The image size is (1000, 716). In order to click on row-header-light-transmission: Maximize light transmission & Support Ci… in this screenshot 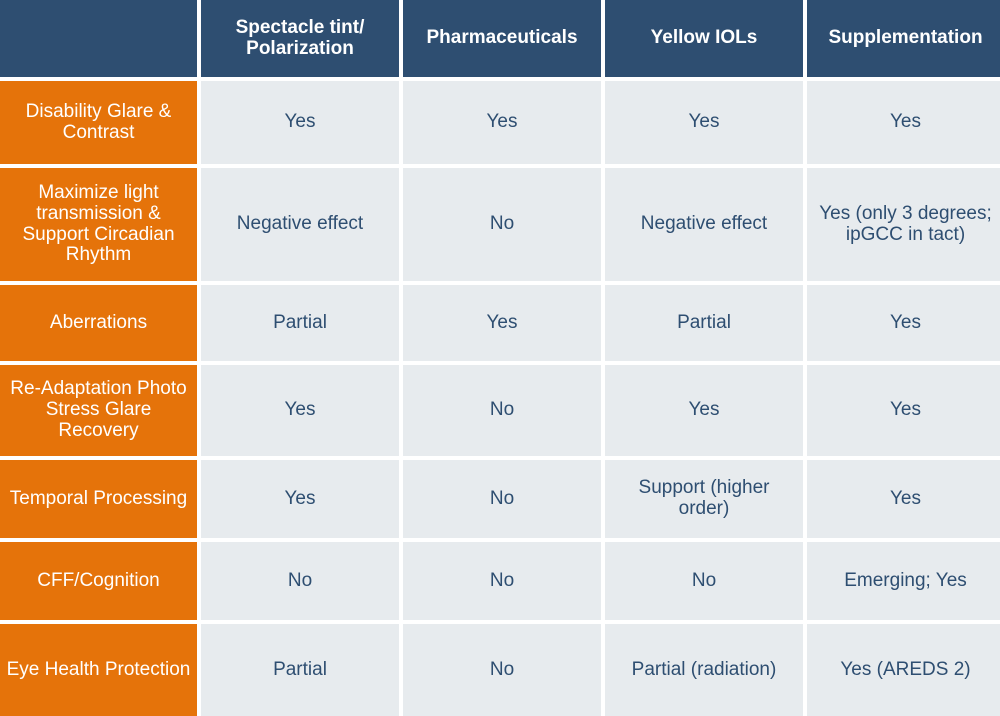, I will do `click(98, 224)`.